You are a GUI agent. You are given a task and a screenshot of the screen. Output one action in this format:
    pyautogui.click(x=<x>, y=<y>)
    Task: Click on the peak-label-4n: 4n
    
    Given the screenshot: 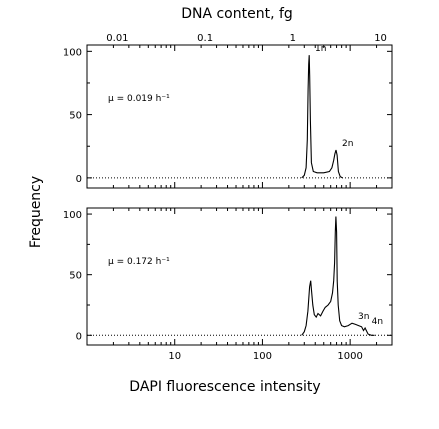 What is the action you would take?
    pyautogui.click(x=377, y=322)
    